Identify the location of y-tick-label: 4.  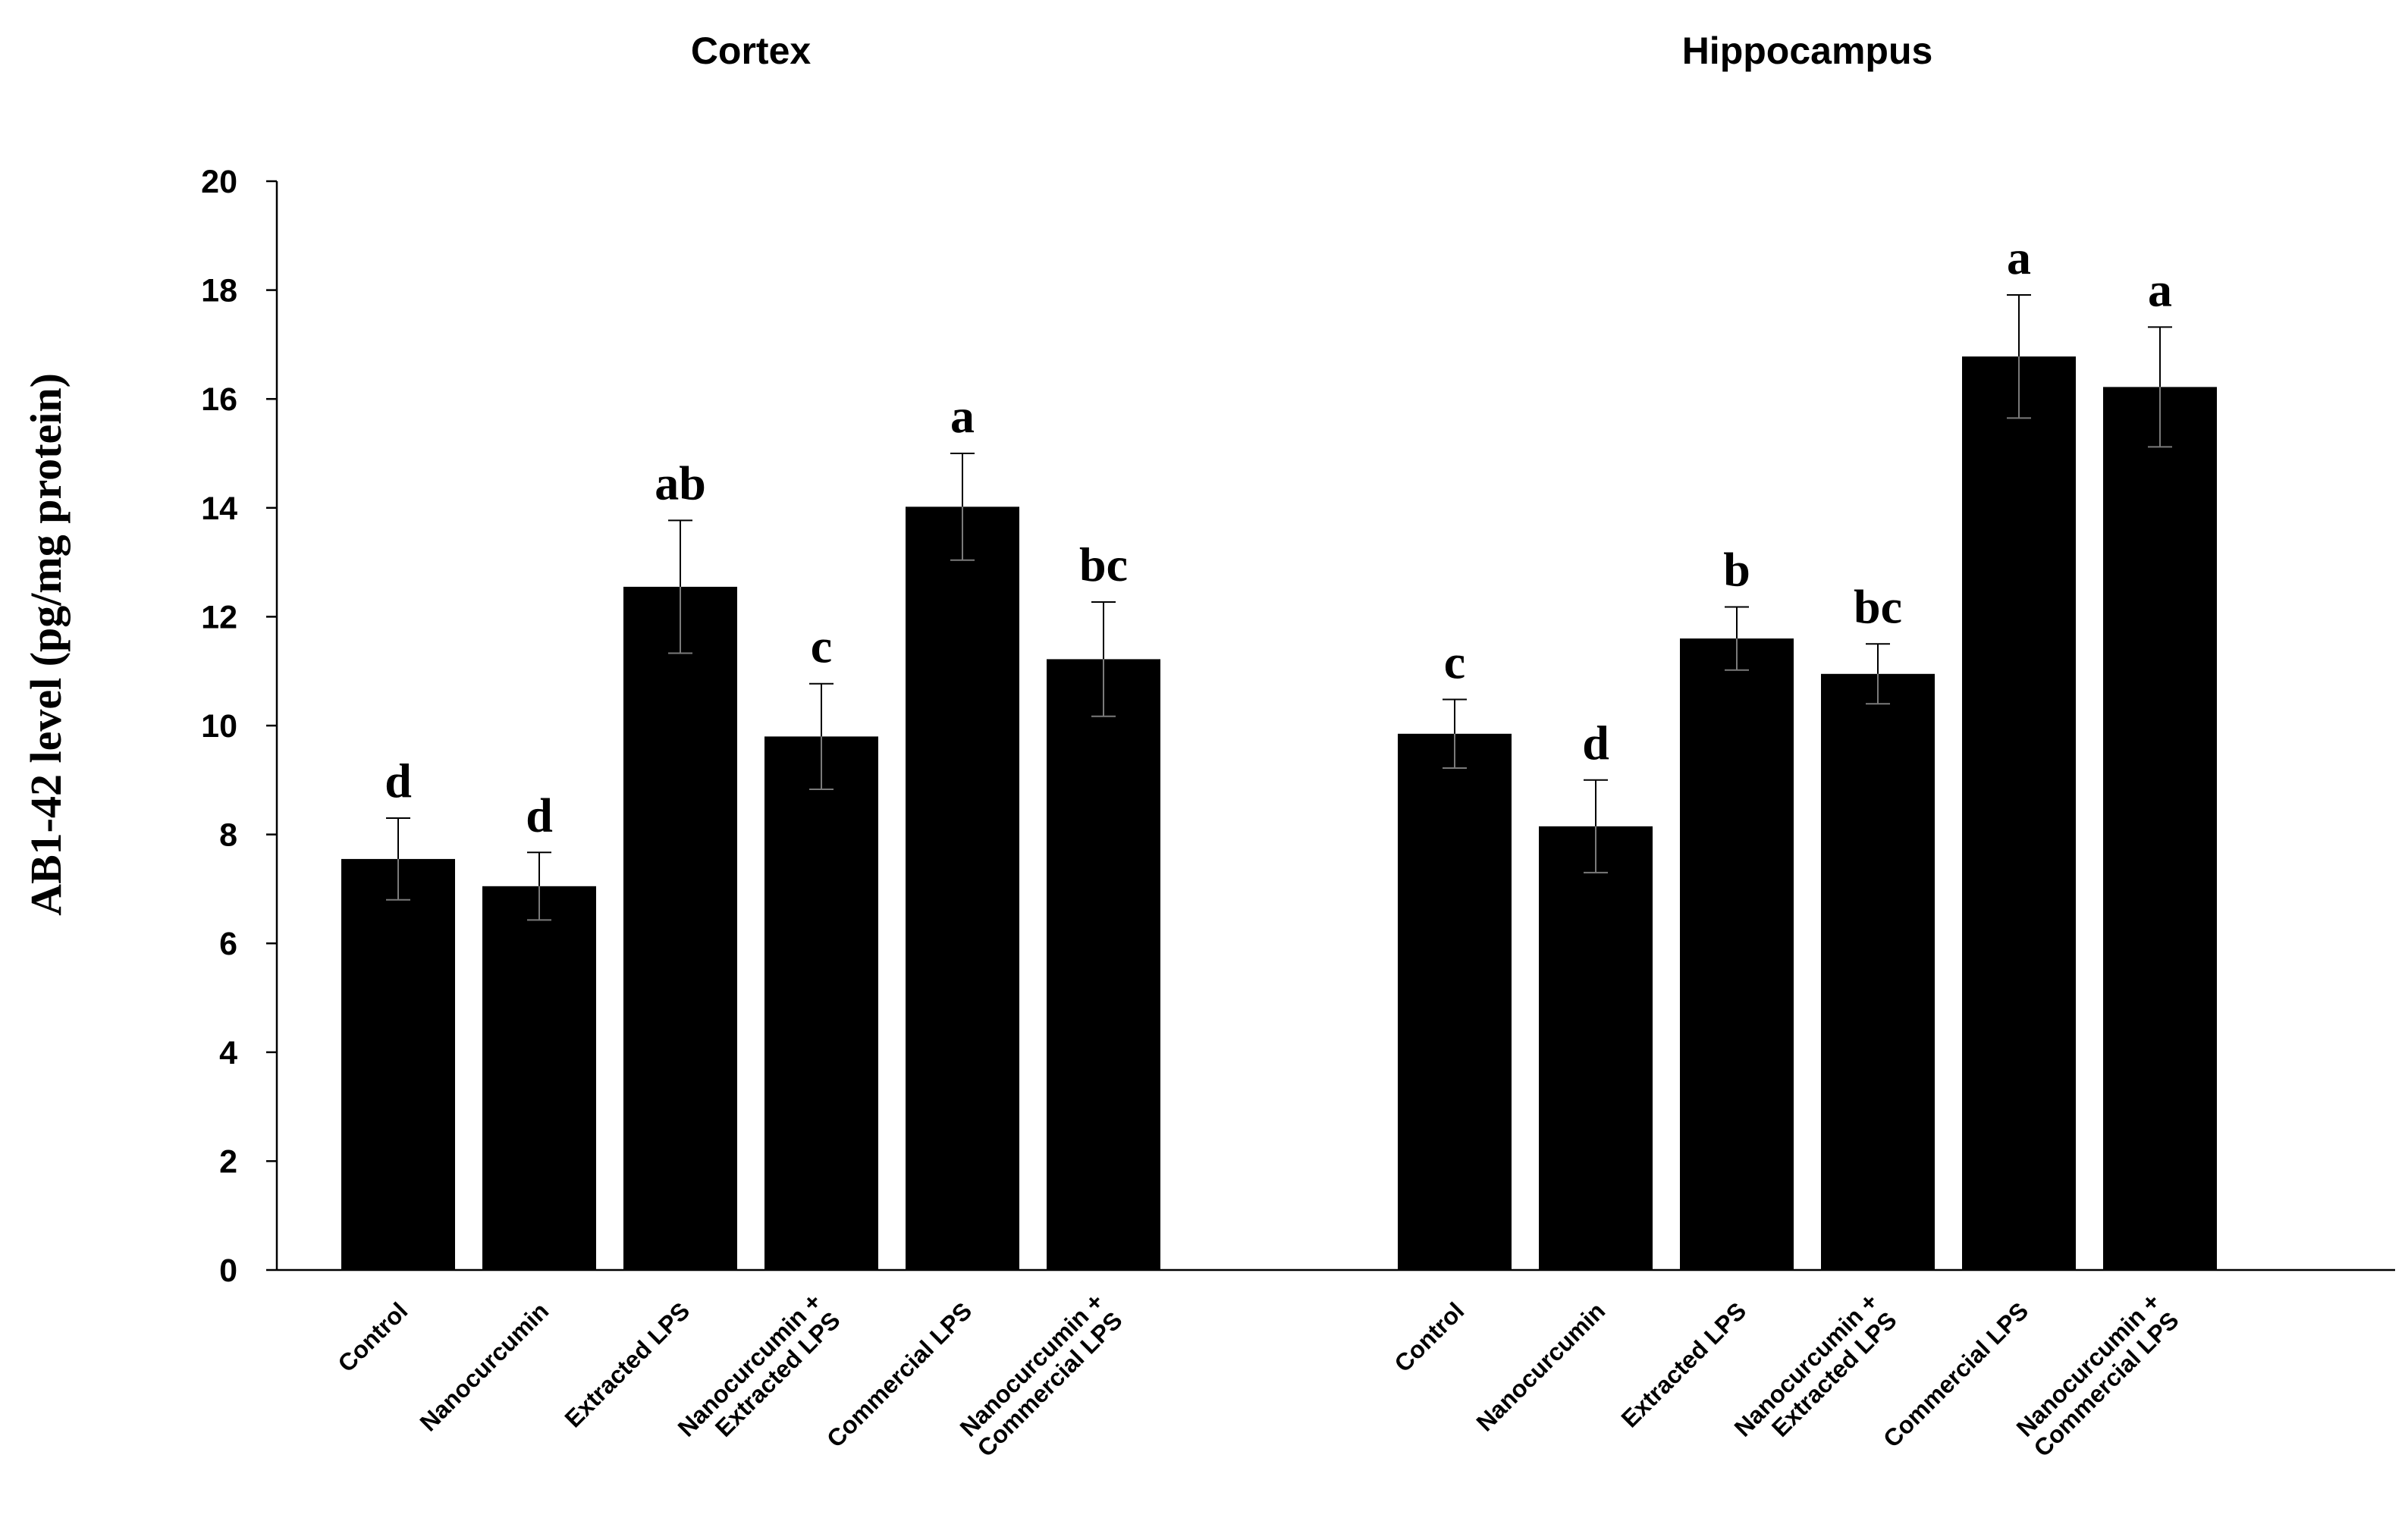
(228, 1053).